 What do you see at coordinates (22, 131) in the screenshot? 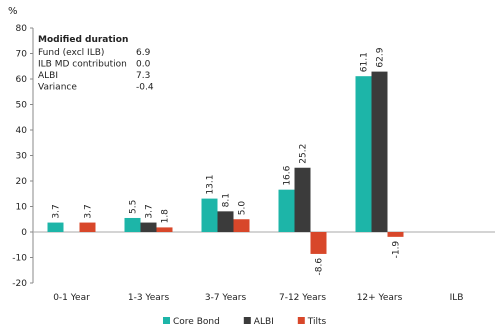
I see `y-tick-label: 40` at bounding box center [22, 131].